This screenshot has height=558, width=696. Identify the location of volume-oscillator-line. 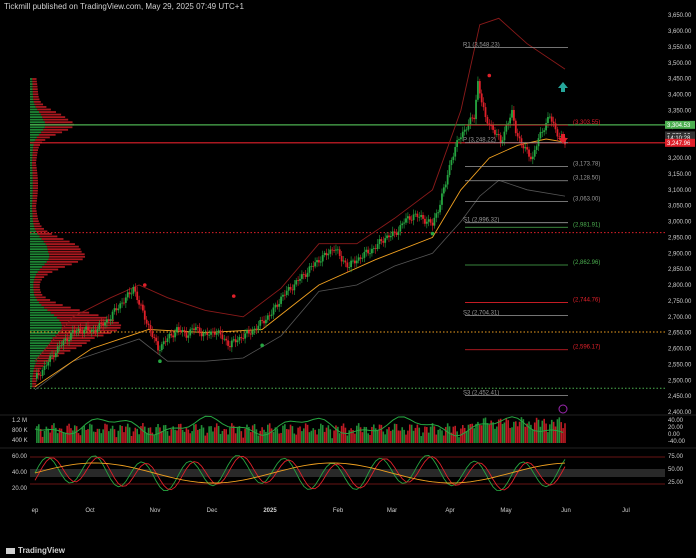
(299, 426).